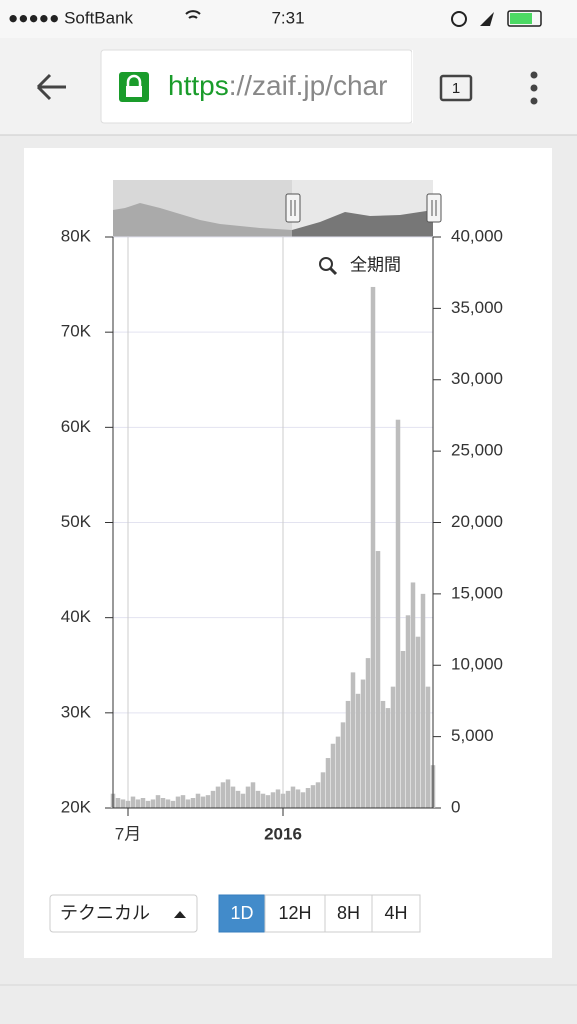 Image resolution: width=577 pixels, height=1024 pixels. I want to click on tabs-button, so click(456, 88).